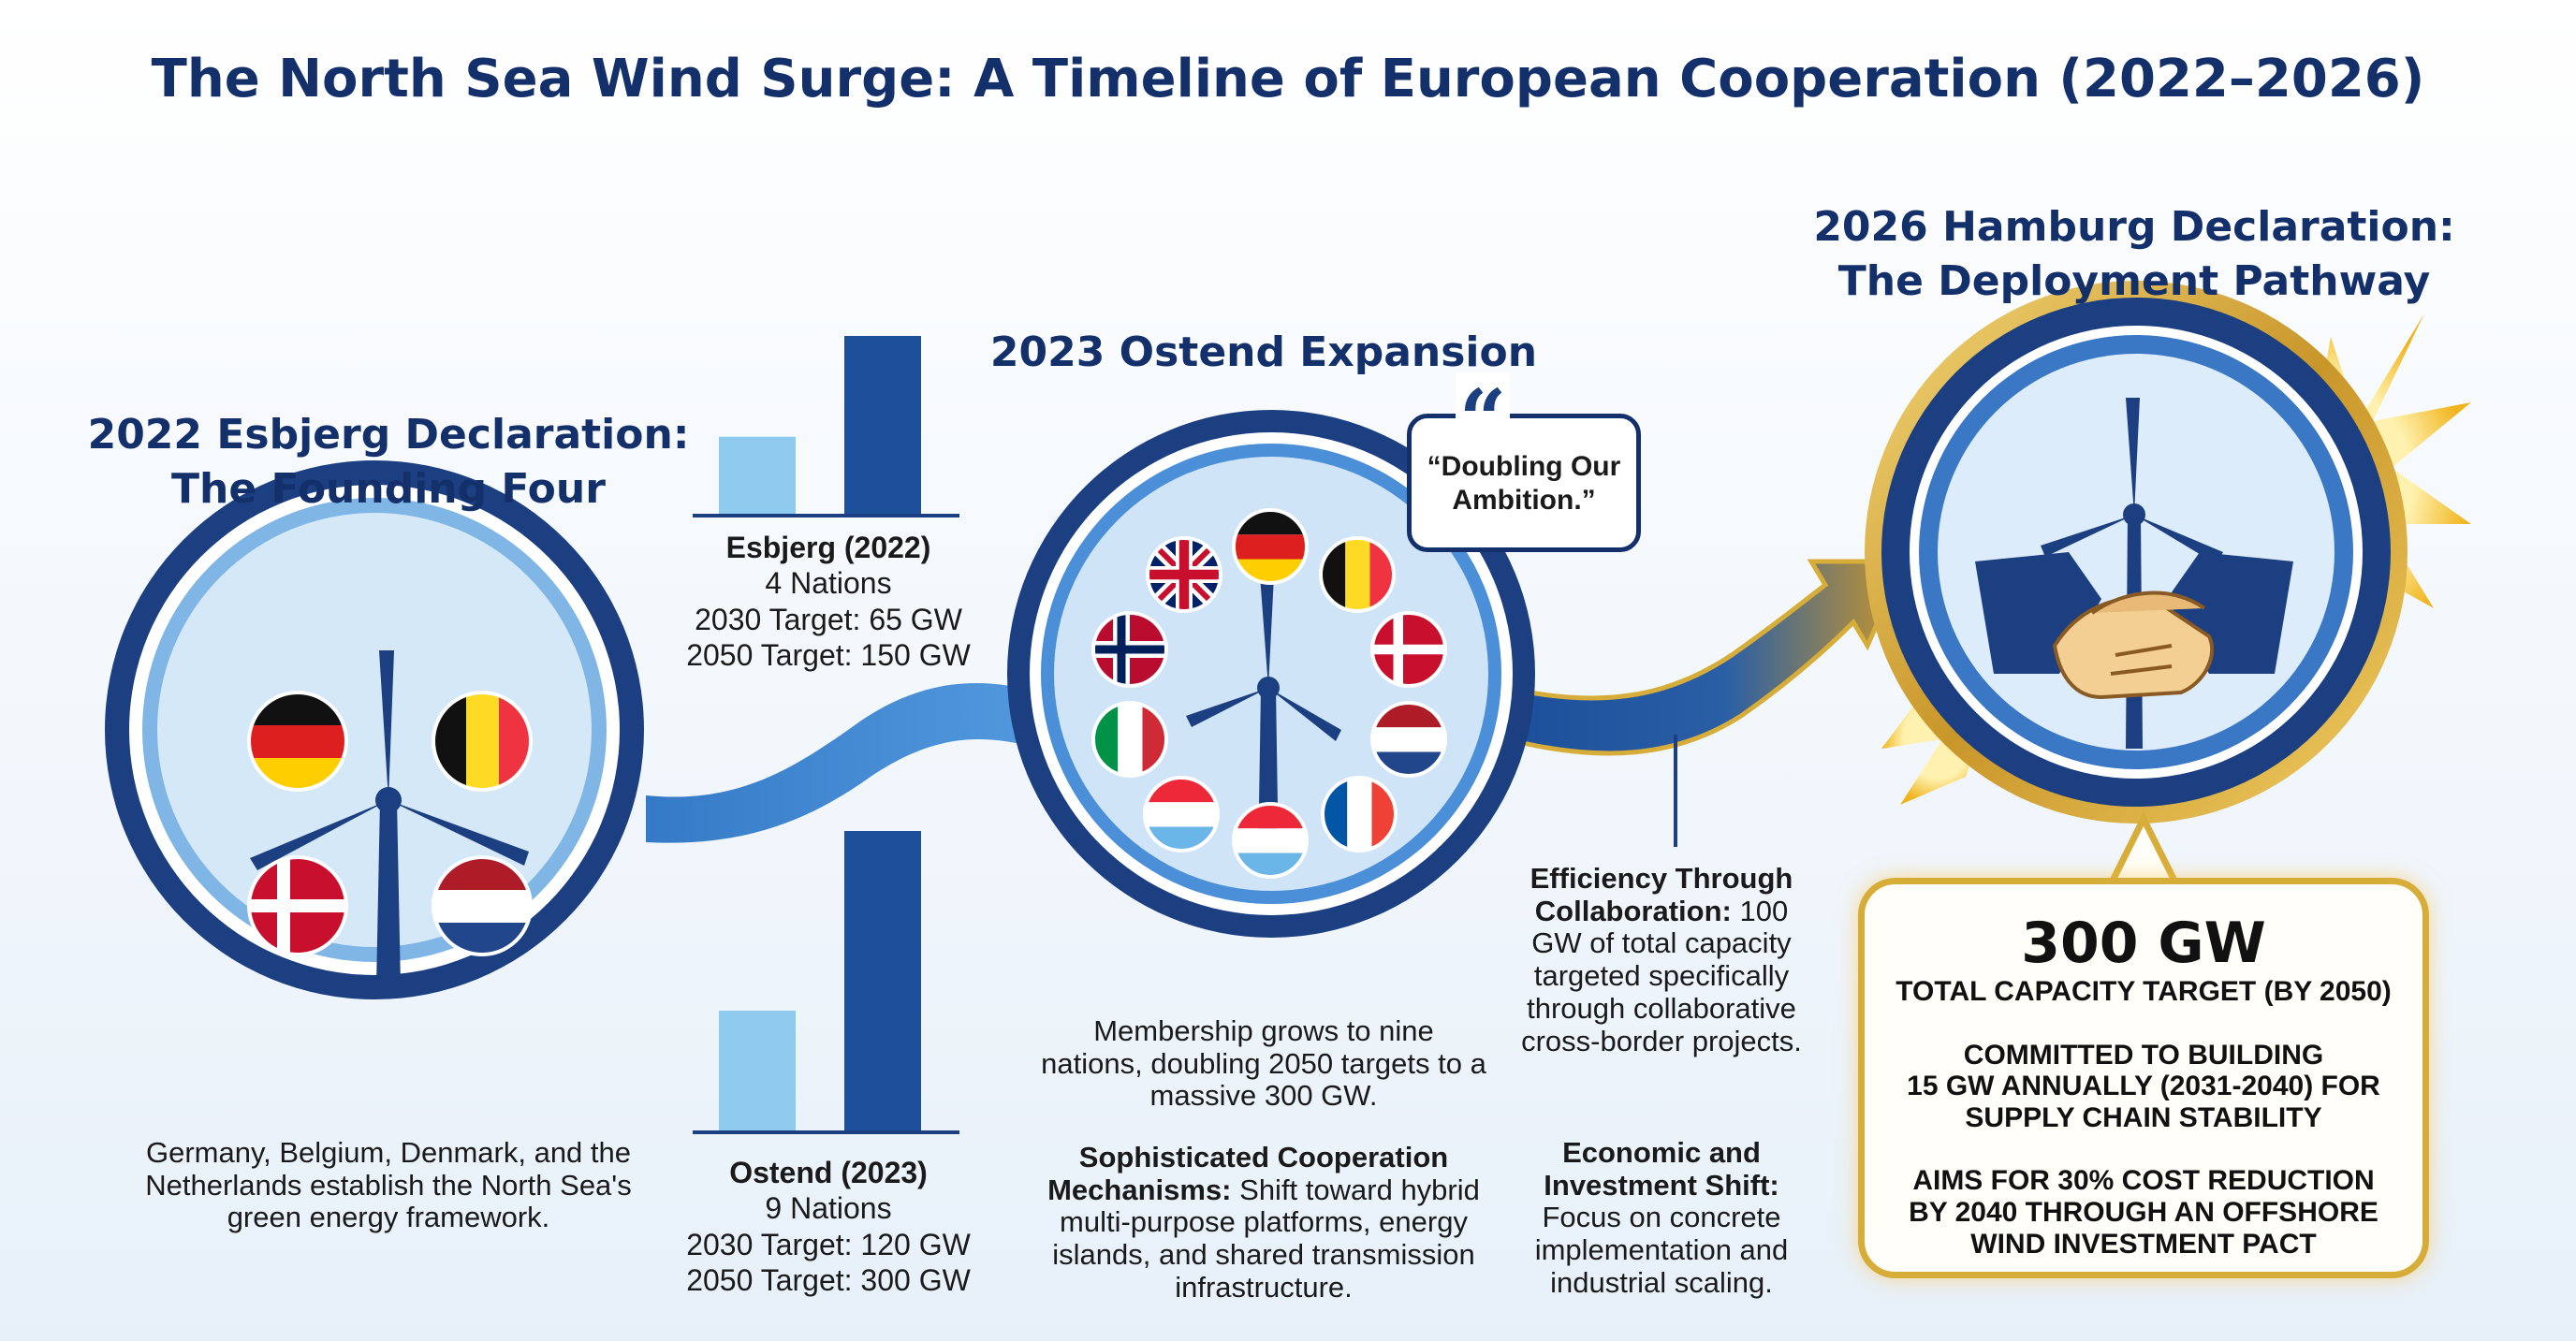  I want to click on flag-norway-icon, so click(1129, 649).